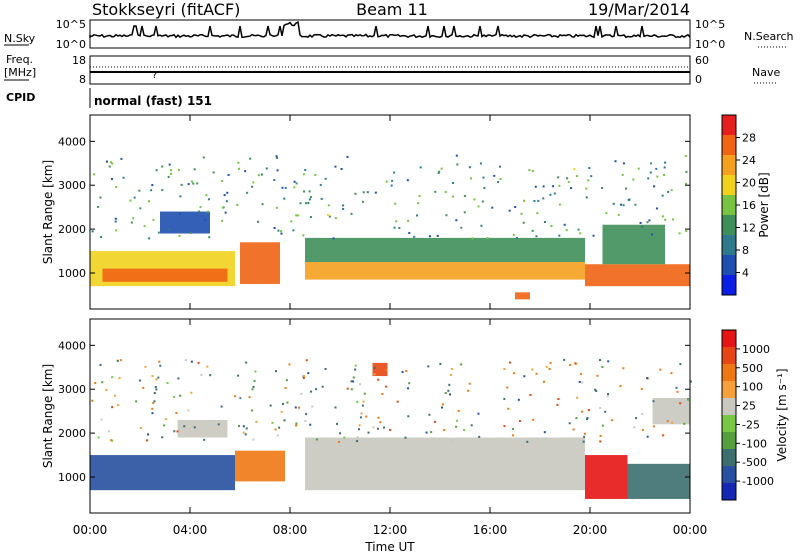 The height and width of the screenshot is (554, 800). Describe the element at coordinates (745, 273) in the screenshot. I see `colorbar-tick-label: 4` at that location.